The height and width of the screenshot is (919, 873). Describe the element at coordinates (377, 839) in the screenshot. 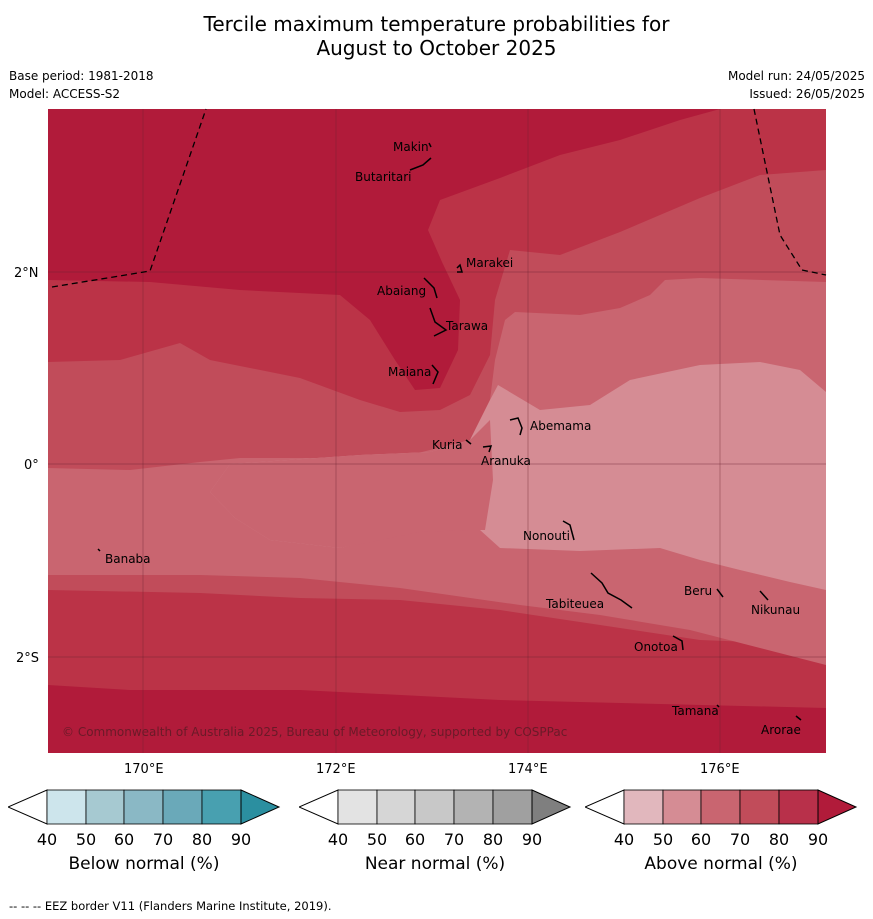

I see `tick-near-50: 50` at that location.